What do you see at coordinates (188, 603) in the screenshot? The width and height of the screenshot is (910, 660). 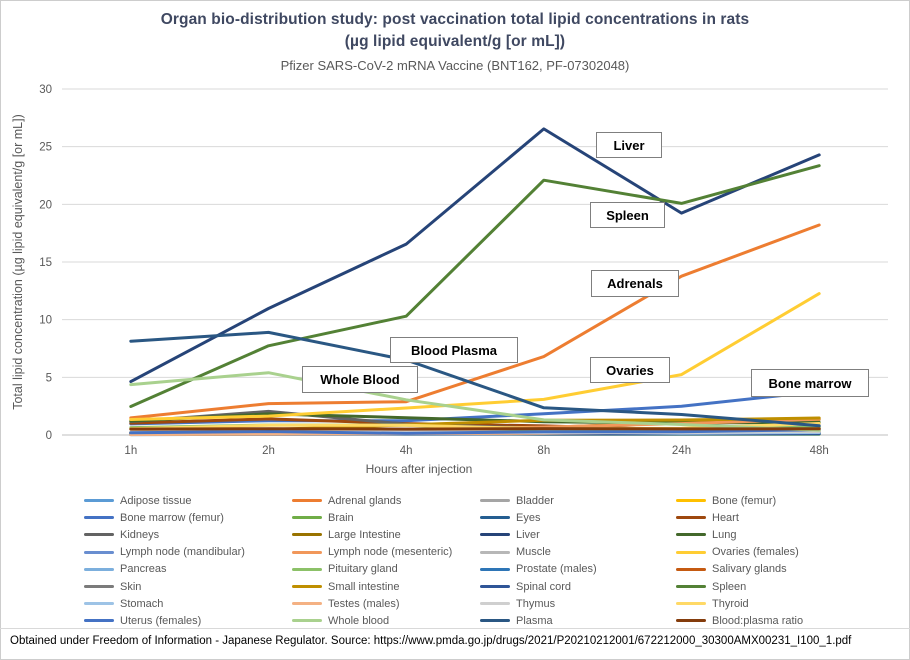 I see `legend-item-stomach: Stomach` at bounding box center [188, 603].